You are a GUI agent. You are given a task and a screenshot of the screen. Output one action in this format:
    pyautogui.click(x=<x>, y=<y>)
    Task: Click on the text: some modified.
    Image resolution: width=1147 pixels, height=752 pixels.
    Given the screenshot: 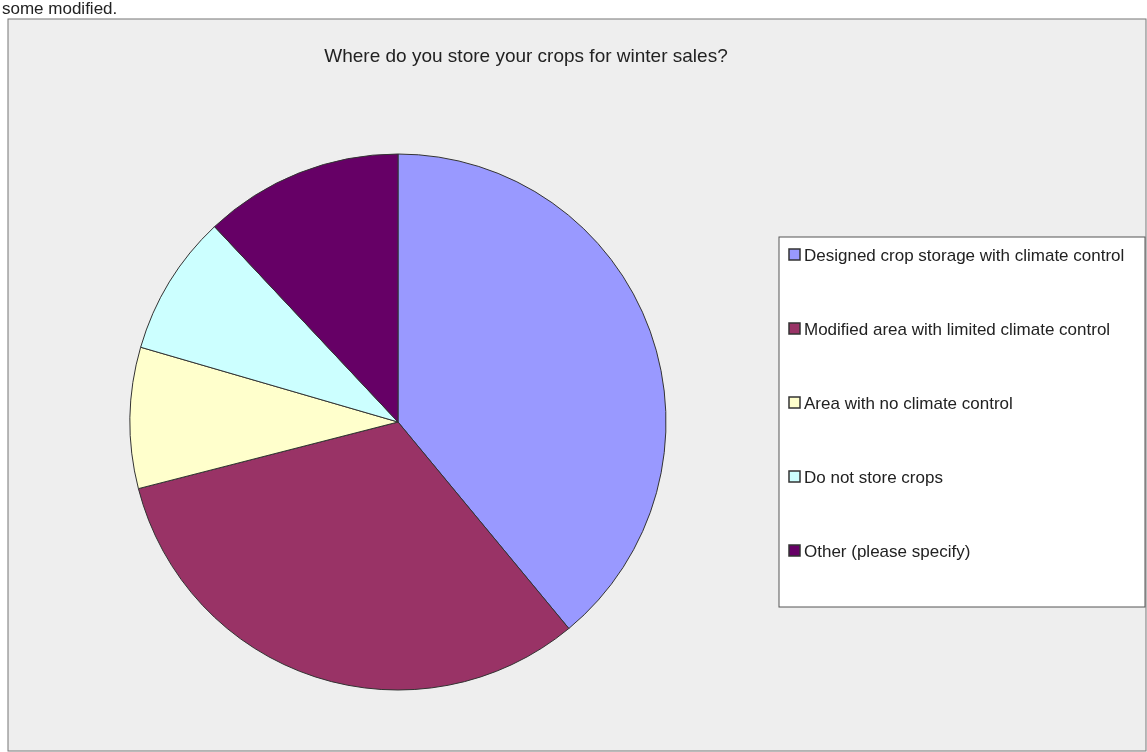 What is the action you would take?
    pyautogui.click(x=60, y=9)
    